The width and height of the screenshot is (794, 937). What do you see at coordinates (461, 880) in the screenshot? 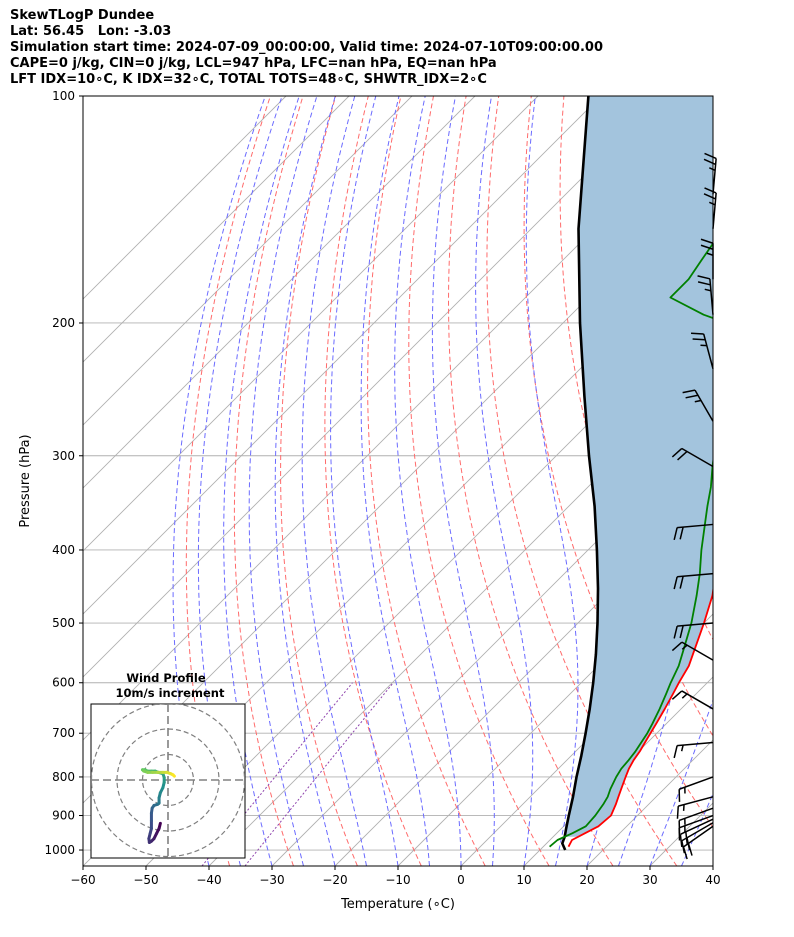
I see `x-tick-label: 0` at bounding box center [461, 880].